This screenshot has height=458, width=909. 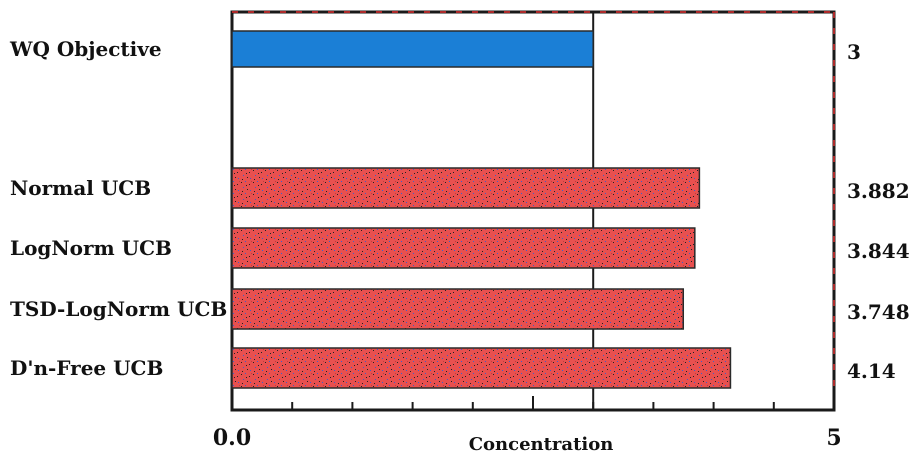 What do you see at coordinates (854, 52) in the screenshot?
I see `value-label-0: 3` at bounding box center [854, 52].